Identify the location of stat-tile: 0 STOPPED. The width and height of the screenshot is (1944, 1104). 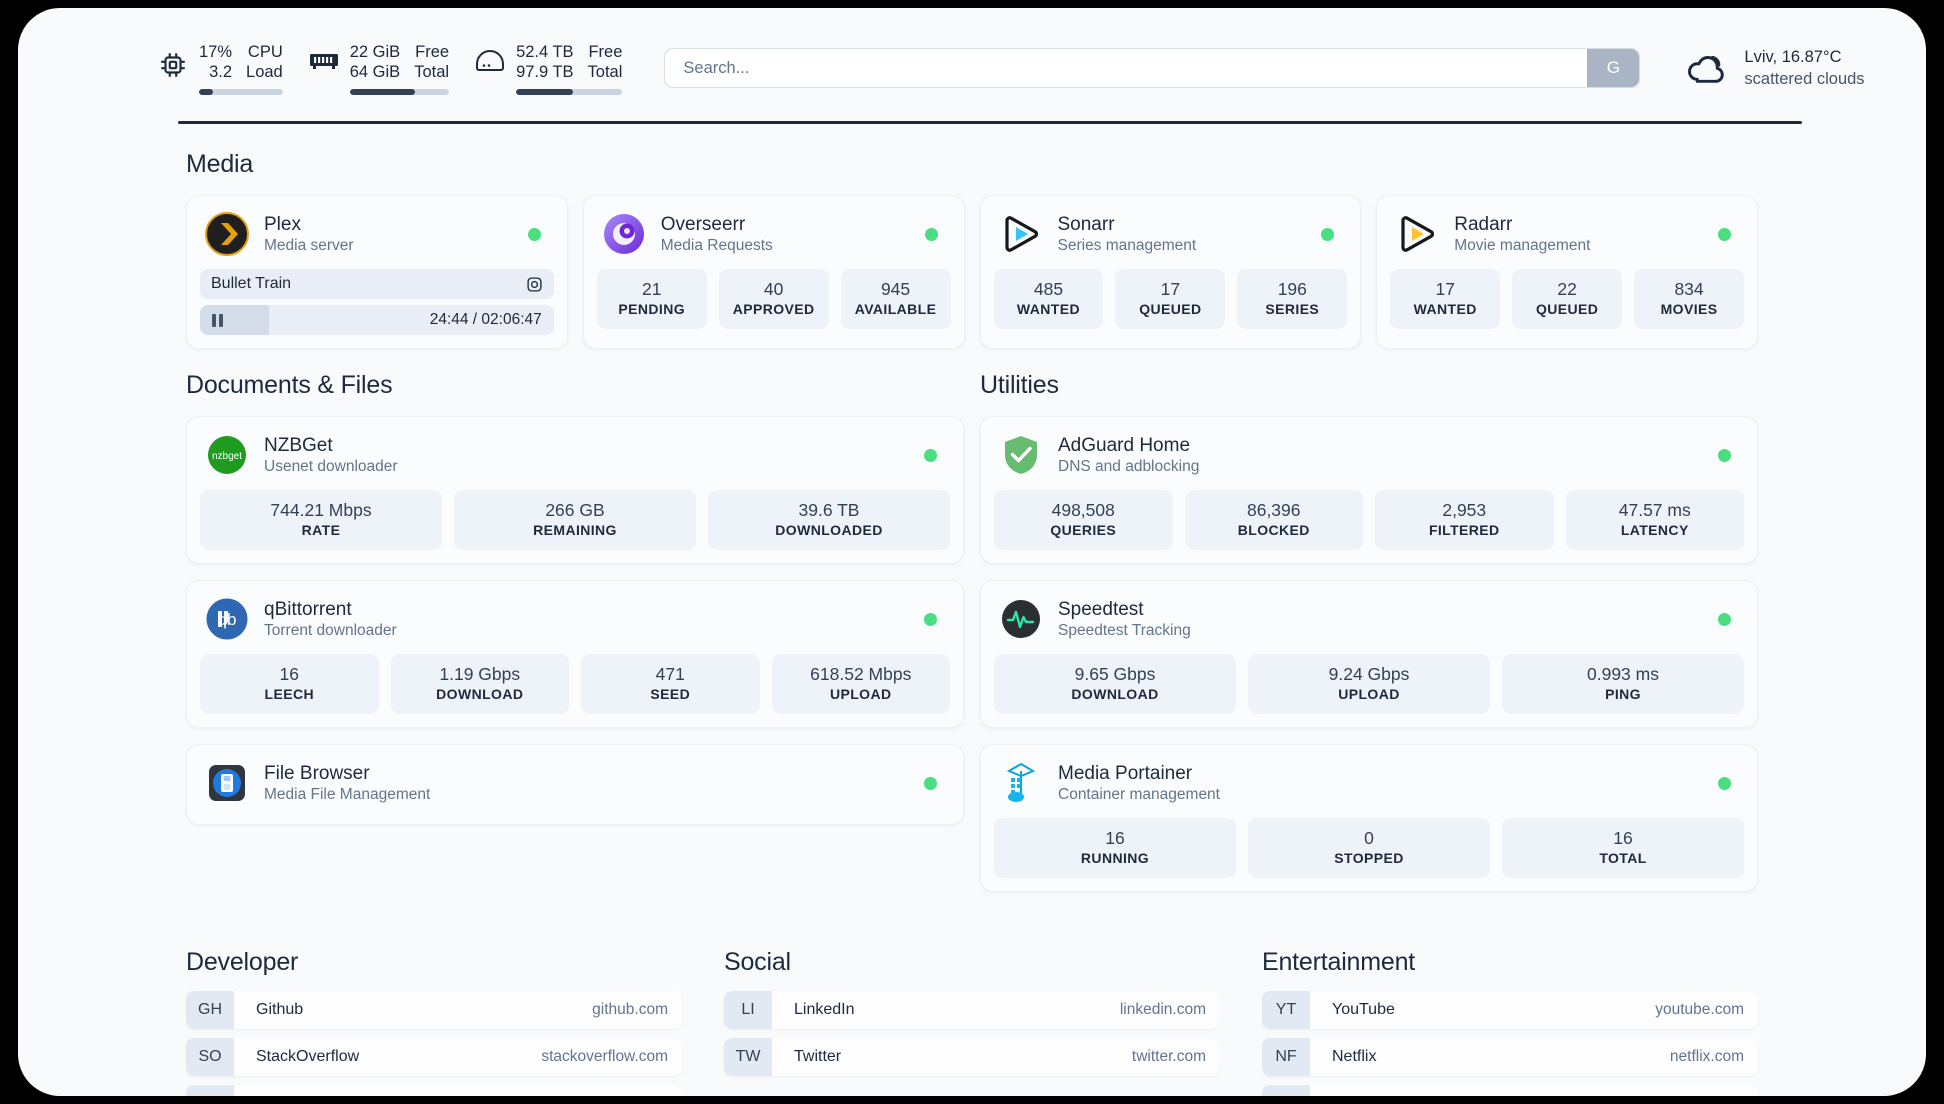
(1369, 848).